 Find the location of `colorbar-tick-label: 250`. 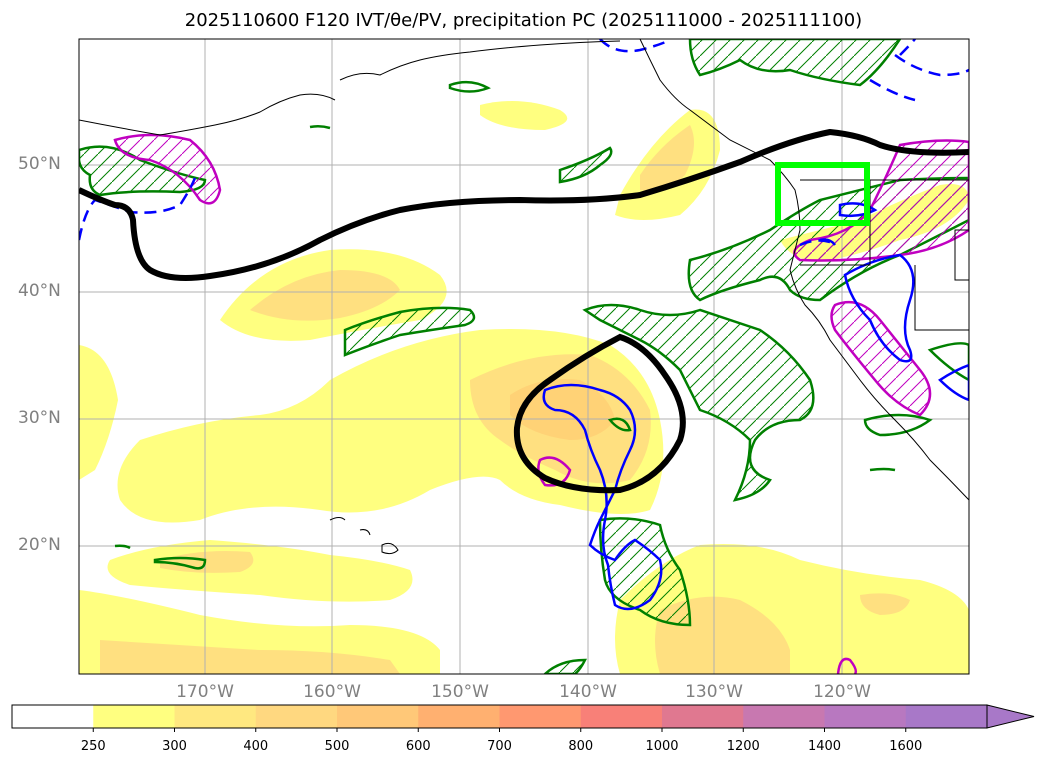

colorbar-tick-label: 250 is located at coordinates (93, 746).